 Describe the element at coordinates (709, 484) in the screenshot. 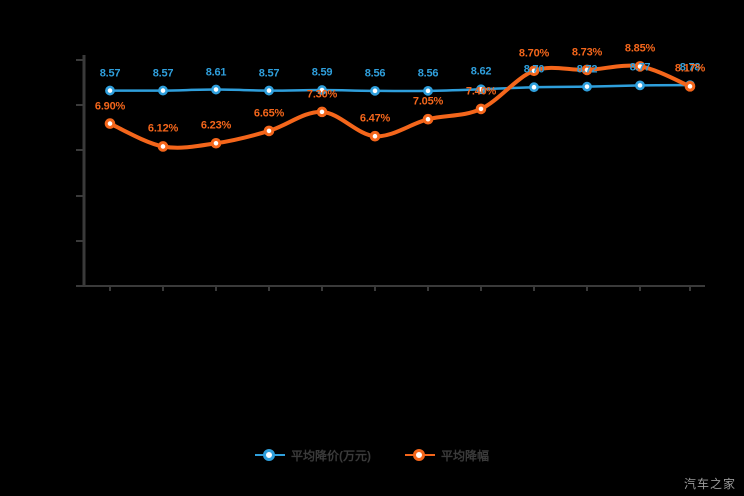

I see `watermark-autohome: 汽车之家` at that location.